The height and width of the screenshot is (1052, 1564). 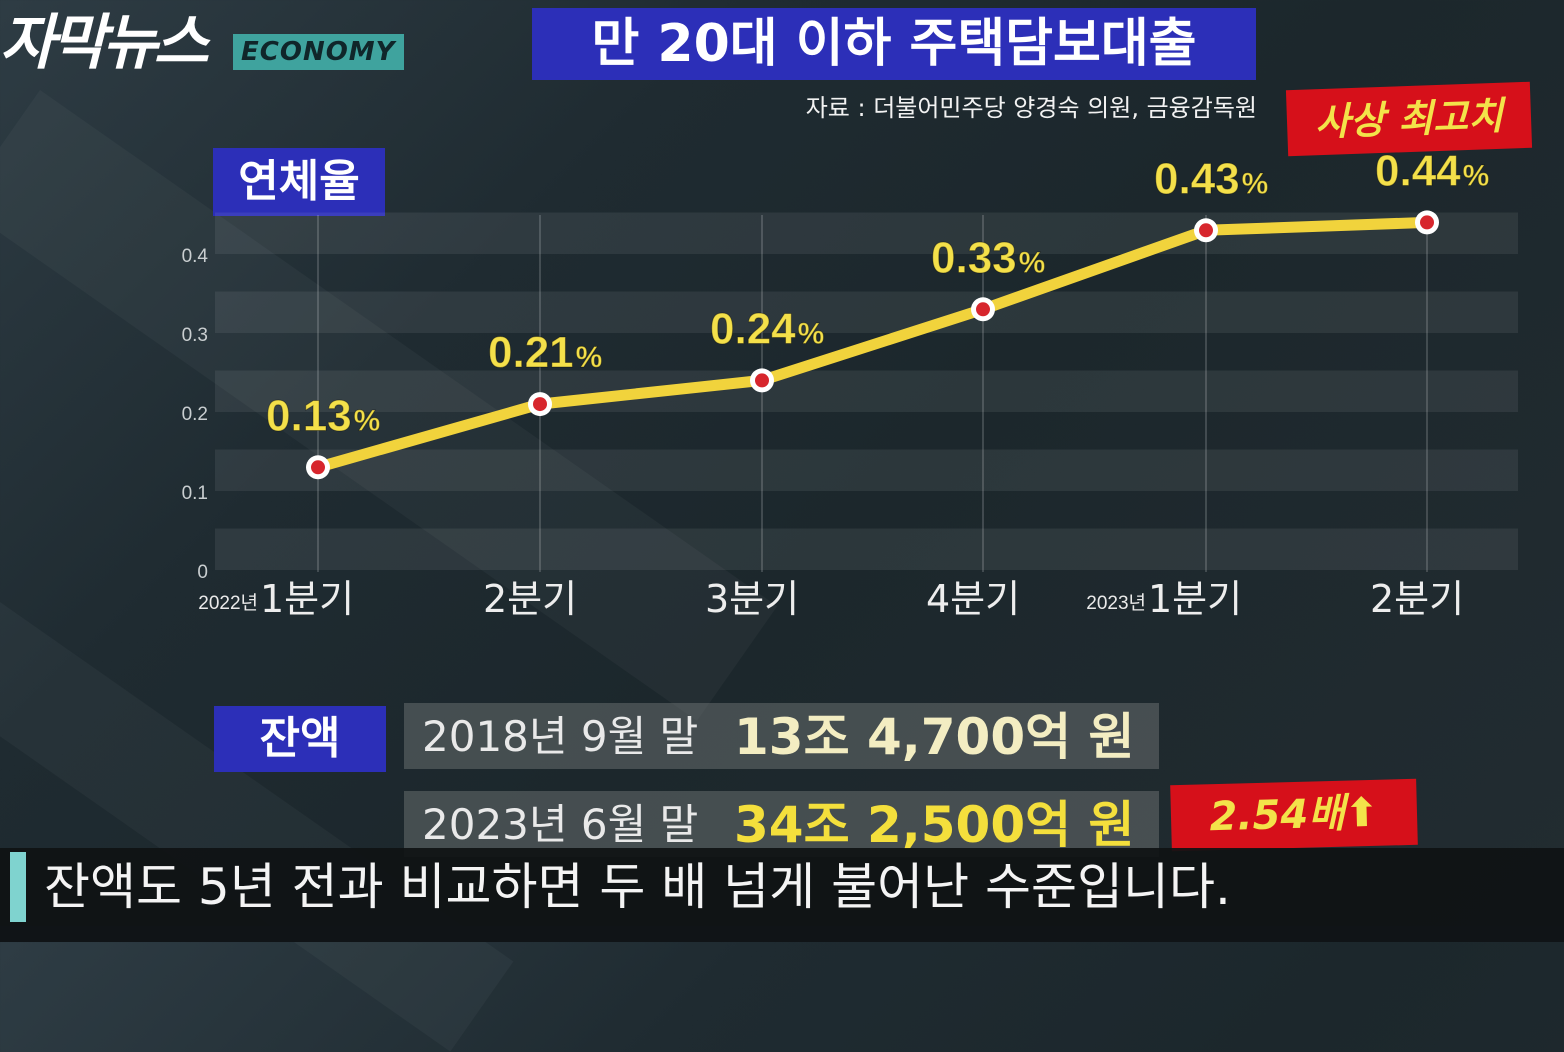 I want to click on x-year-label: 2022년, so click(x=228, y=603).